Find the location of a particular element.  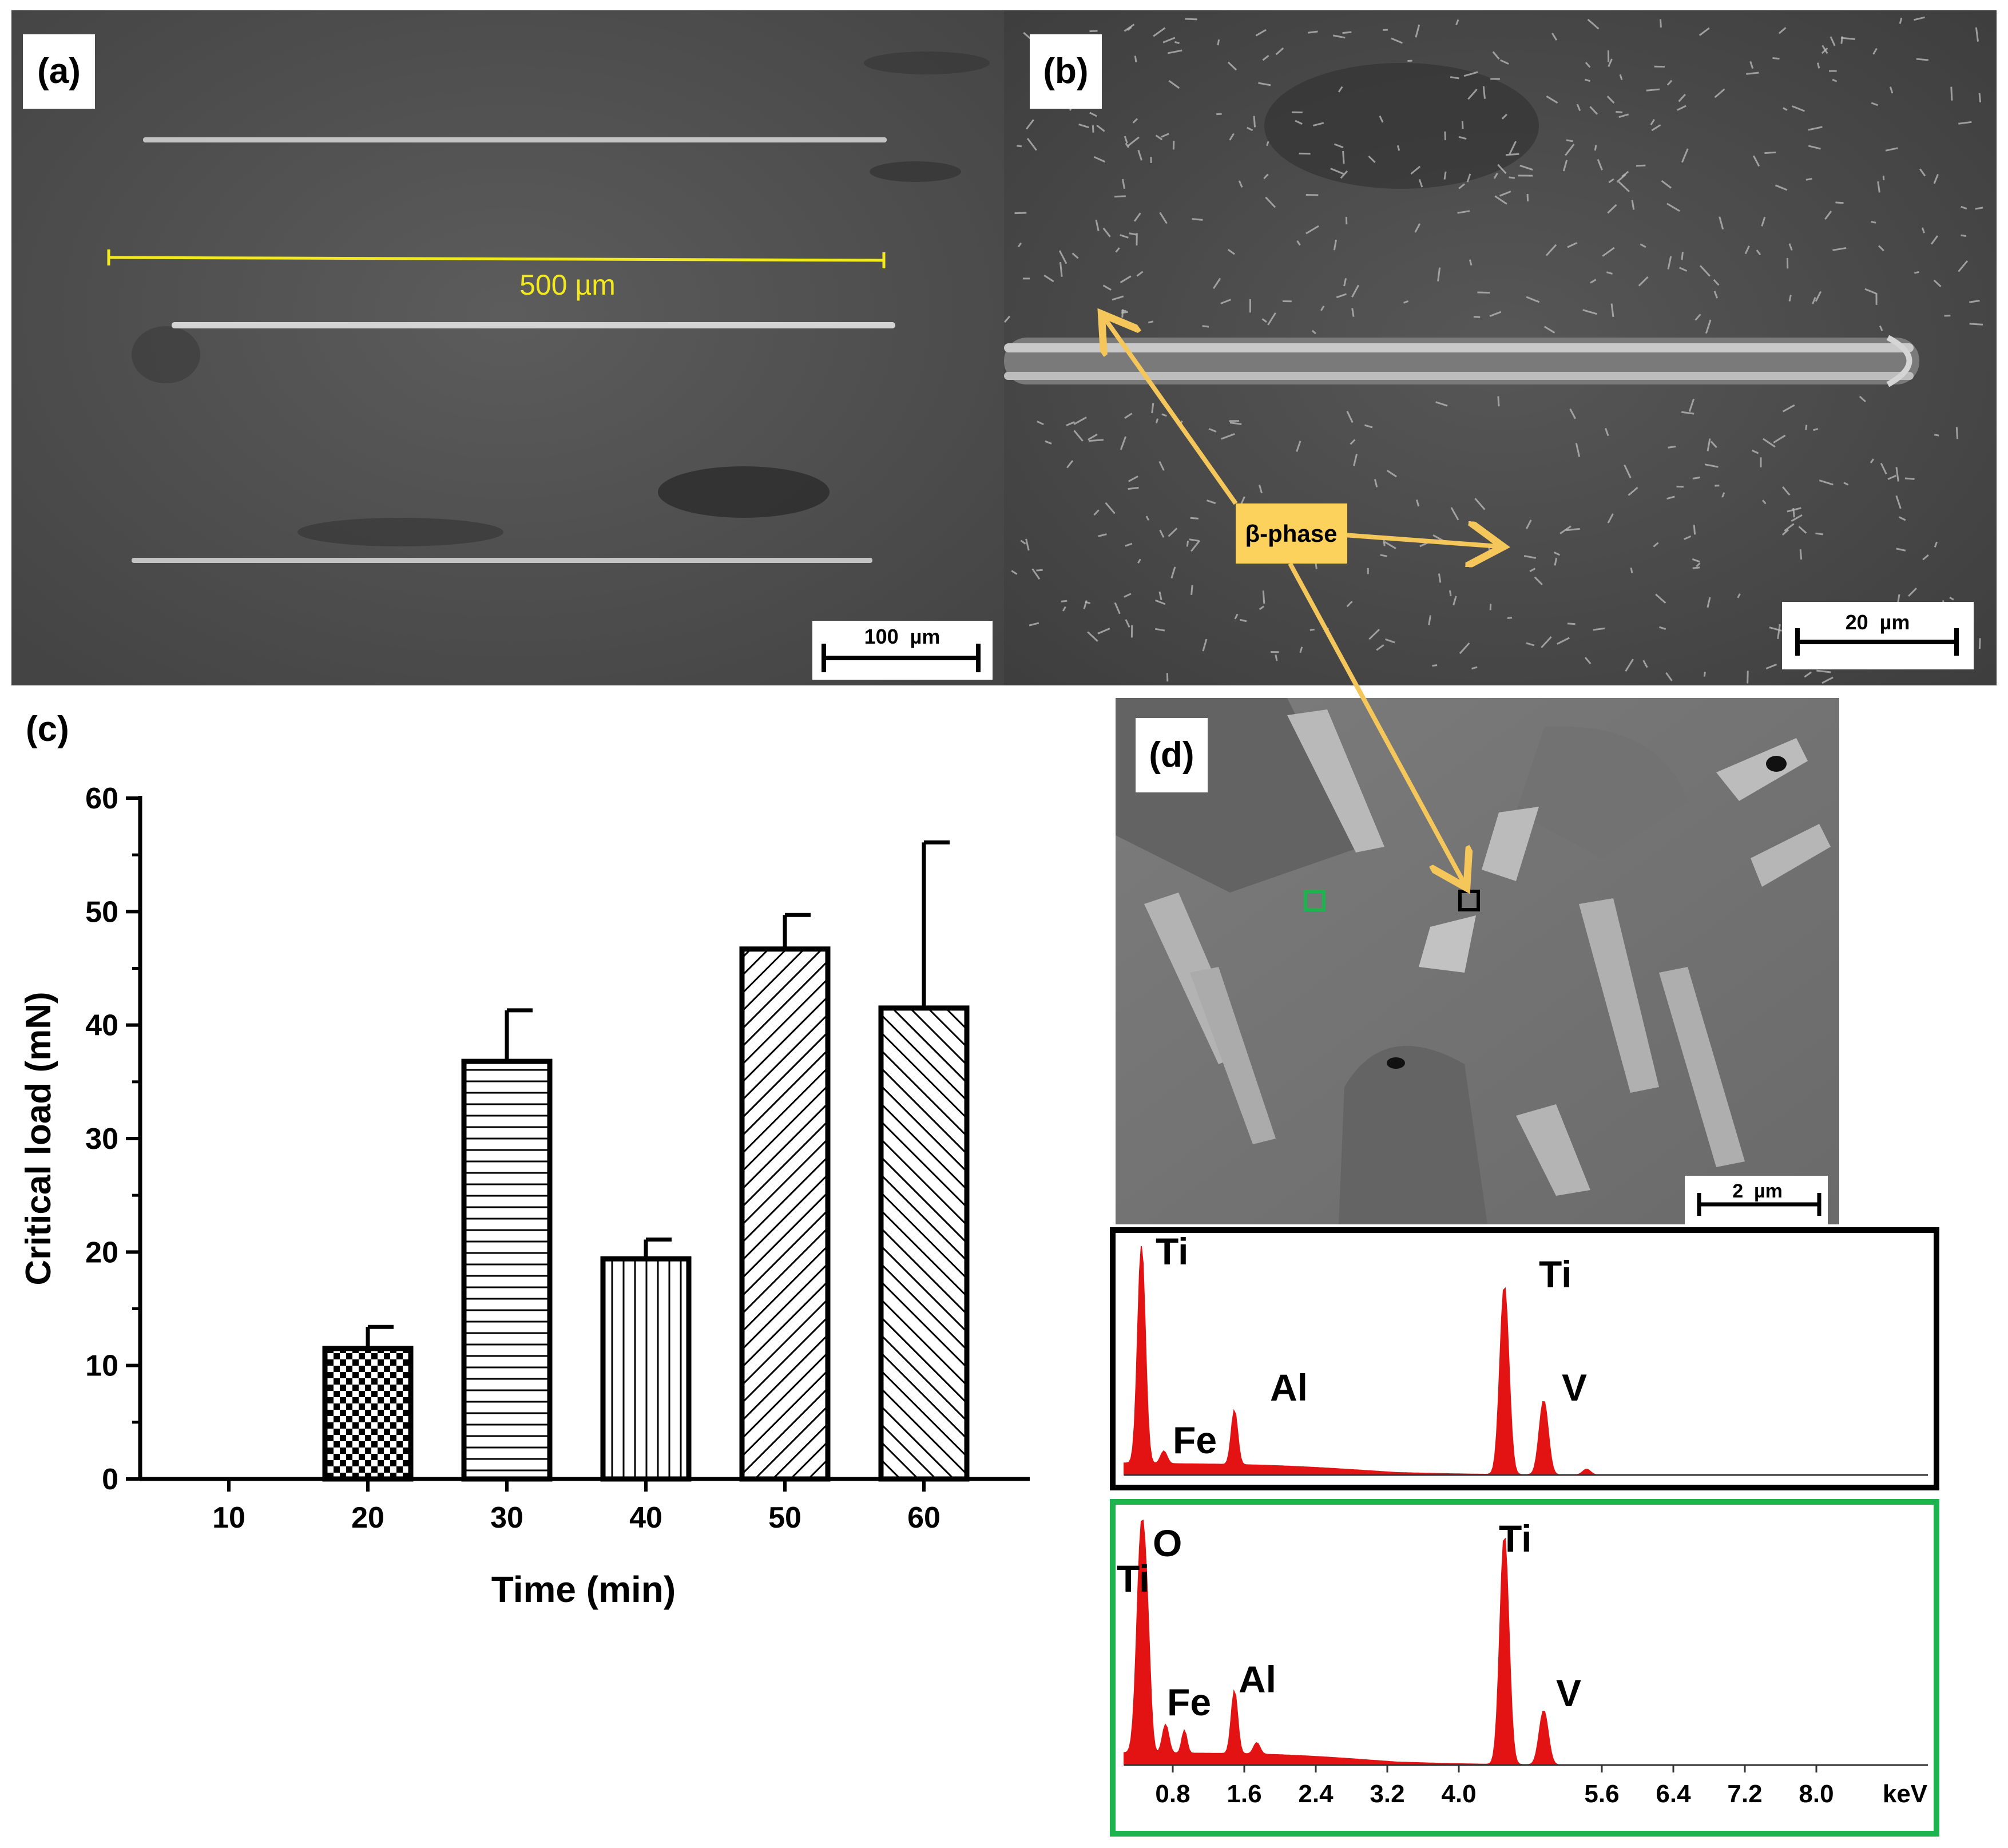

y-tick-label: 60 is located at coordinates (102, 798).